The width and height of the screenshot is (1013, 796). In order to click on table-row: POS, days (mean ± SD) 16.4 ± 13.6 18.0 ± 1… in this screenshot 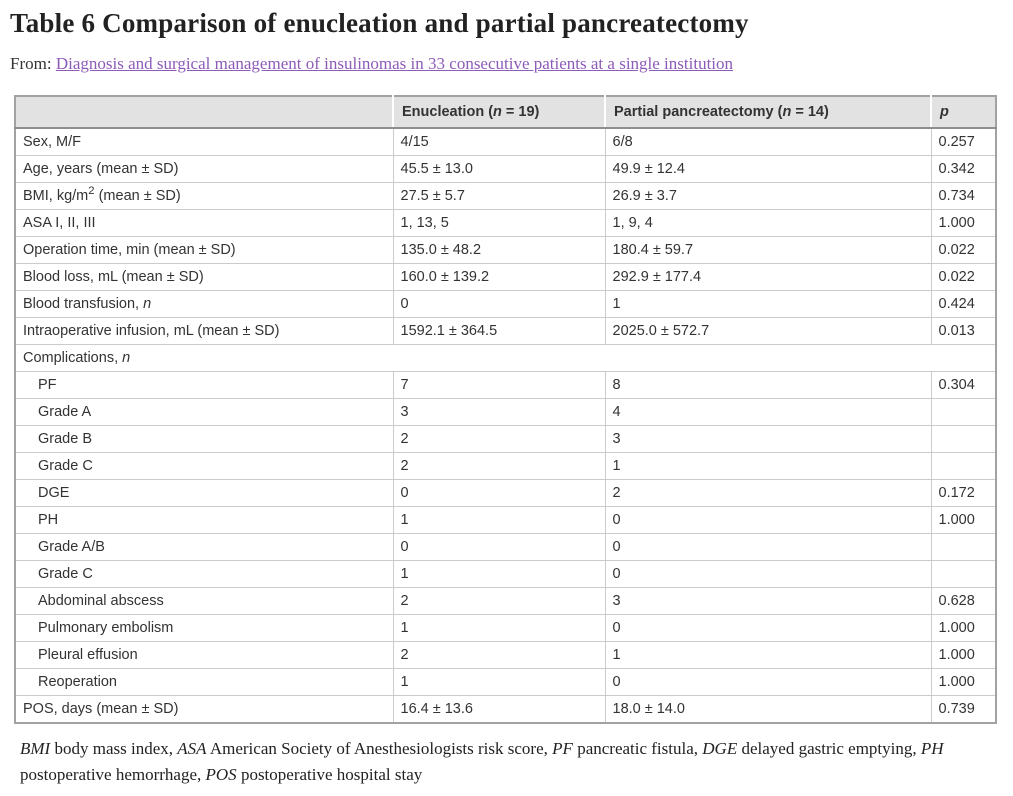, I will do `click(505, 709)`.